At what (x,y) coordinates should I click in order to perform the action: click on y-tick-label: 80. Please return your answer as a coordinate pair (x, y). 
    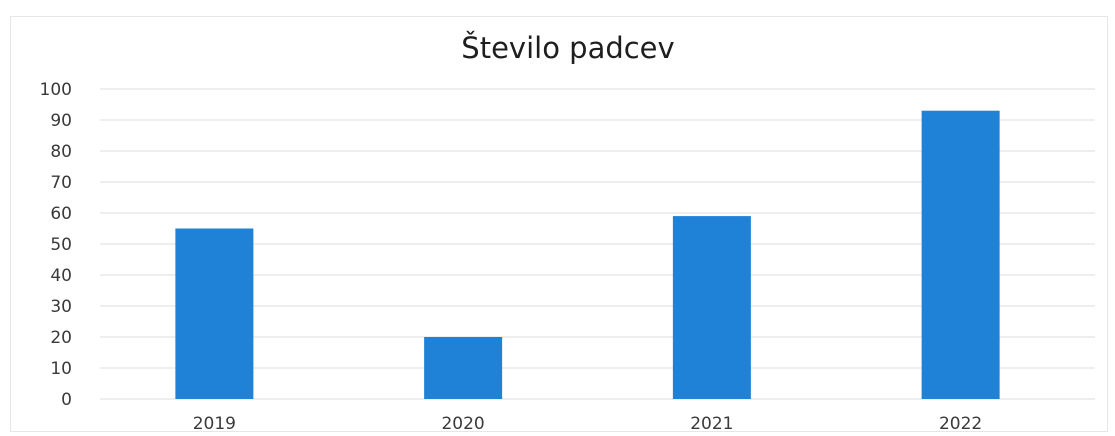
    Looking at the image, I should click on (61, 152).